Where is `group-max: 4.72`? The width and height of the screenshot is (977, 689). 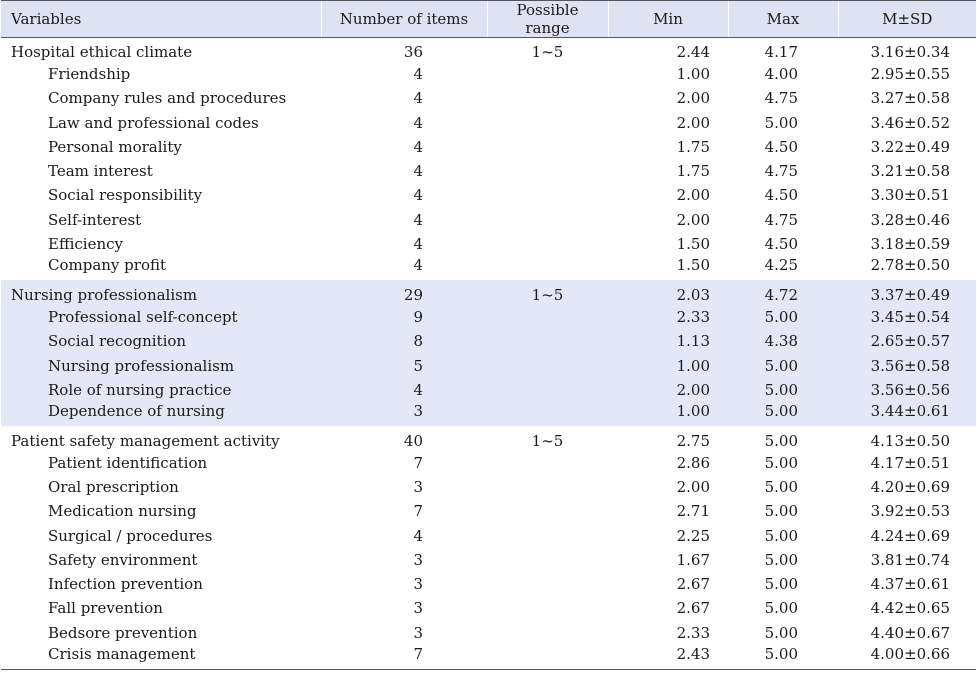
group-max: 4.72 is located at coordinates (781, 295).